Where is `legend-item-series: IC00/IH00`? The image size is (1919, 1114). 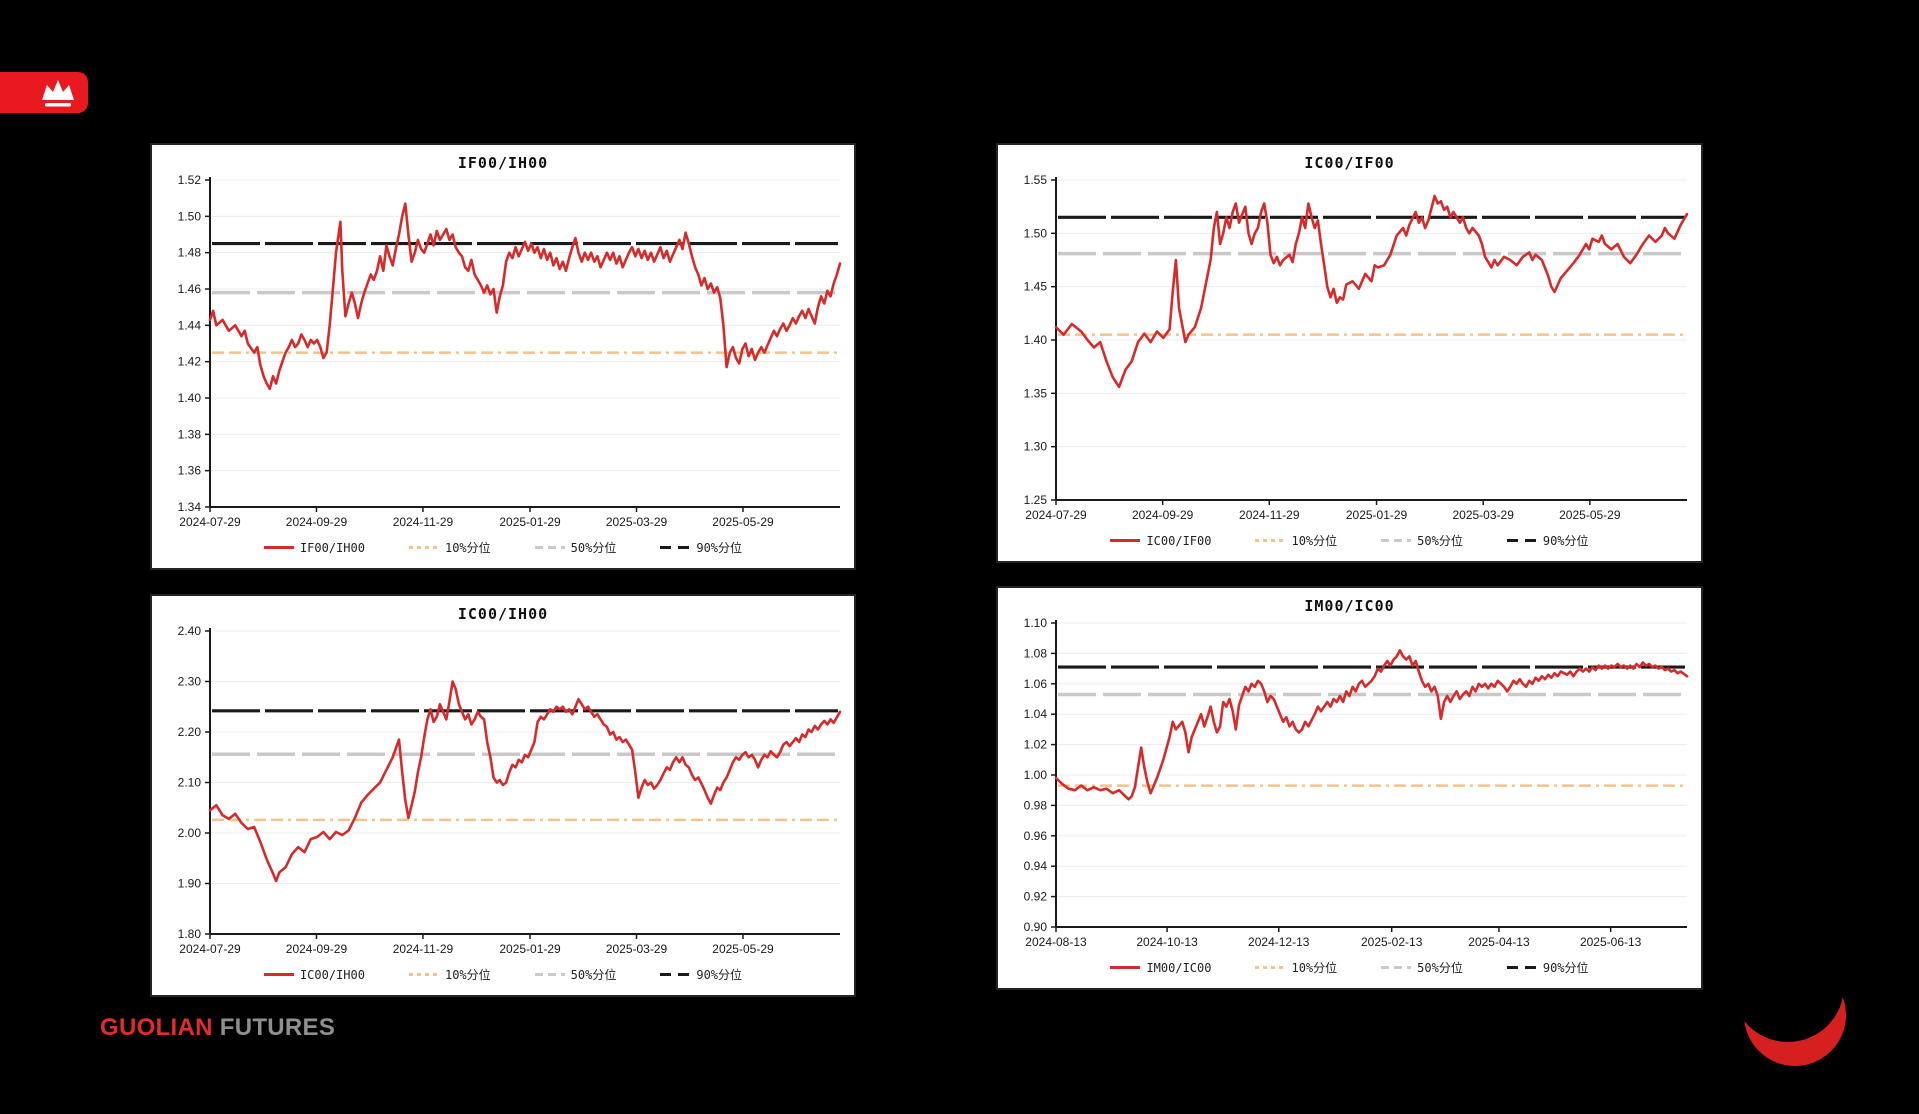 legend-item-series: IC00/IH00 is located at coordinates (314, 974).